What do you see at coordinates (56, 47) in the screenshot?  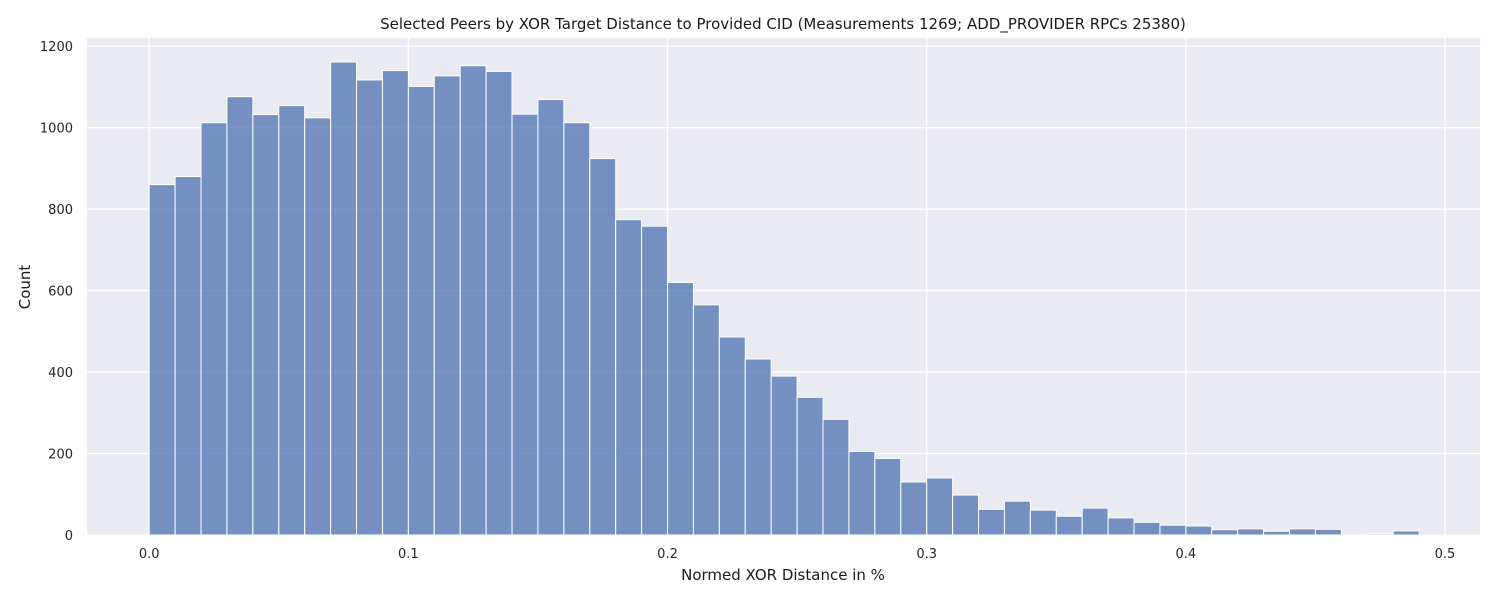 I see `y-tick-label: 1200` at bounding box center [56, 47].